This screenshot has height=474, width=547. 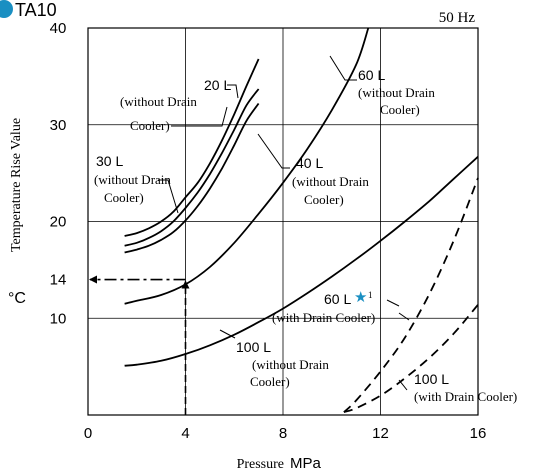 I want to click on frequency-label: 50 Hz, so click(x=457, y=18).